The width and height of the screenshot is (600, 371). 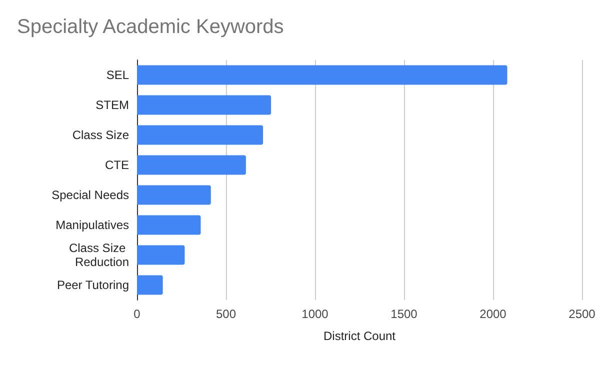 I want to click on x-axis-title: District Count, so click(x=359, y=336).